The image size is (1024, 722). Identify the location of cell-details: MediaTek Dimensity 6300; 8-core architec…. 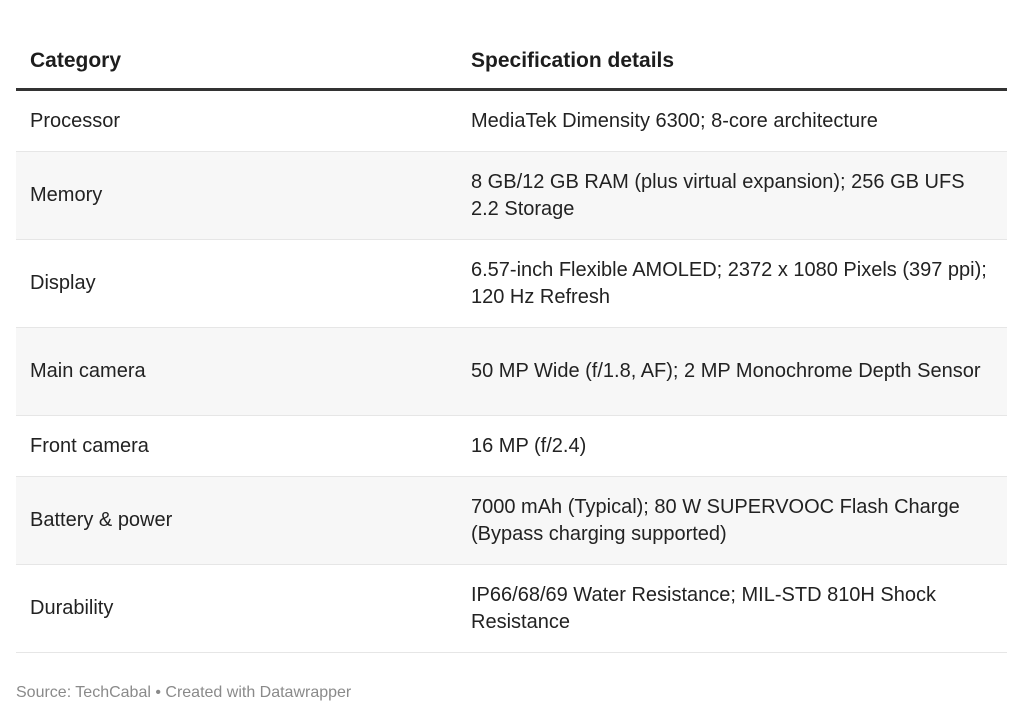
(732, 120).